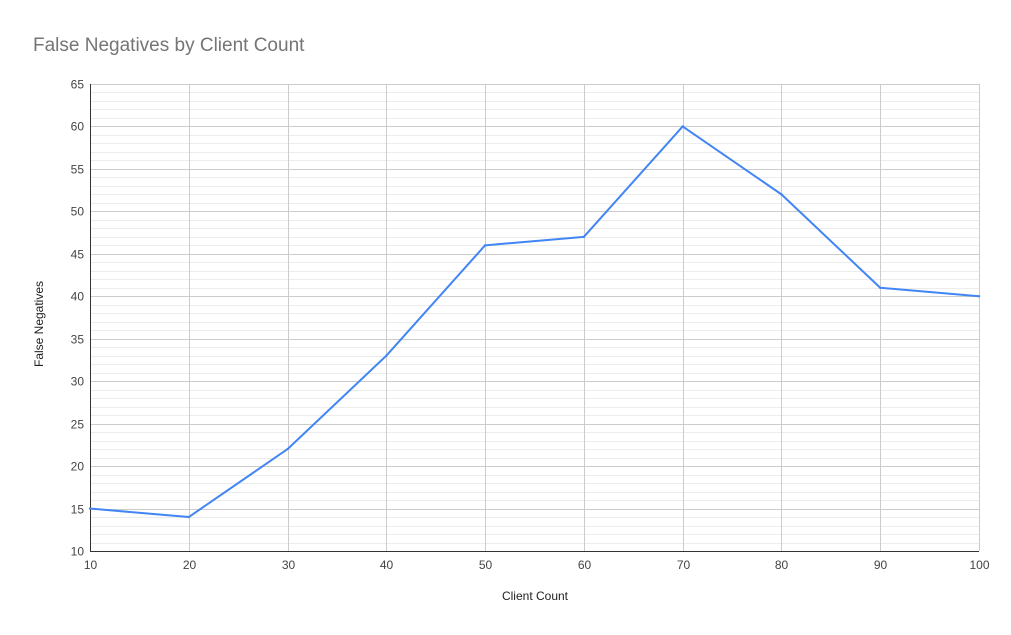 The width and height of the screenshot is (1011, 635). I want to click on y-axis-title: False Negatives, so click(39, 324).